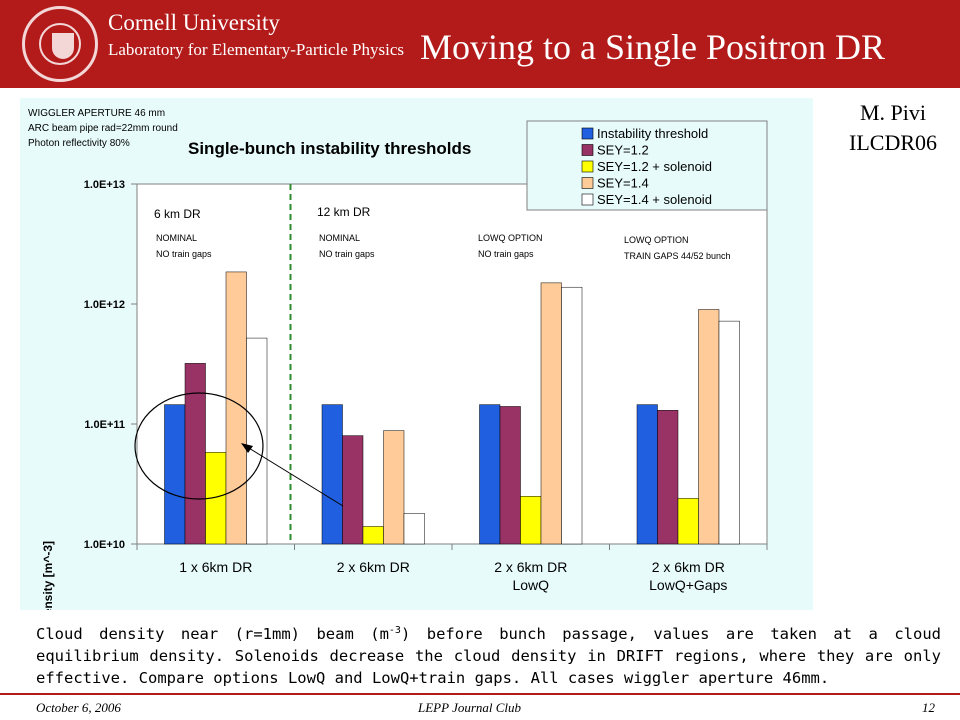  What do you see at coordinates (654, 166) in the screenshot?
I see `legend-entry: SEY=1.2 + solenoid` at bounding box center [654, 166].